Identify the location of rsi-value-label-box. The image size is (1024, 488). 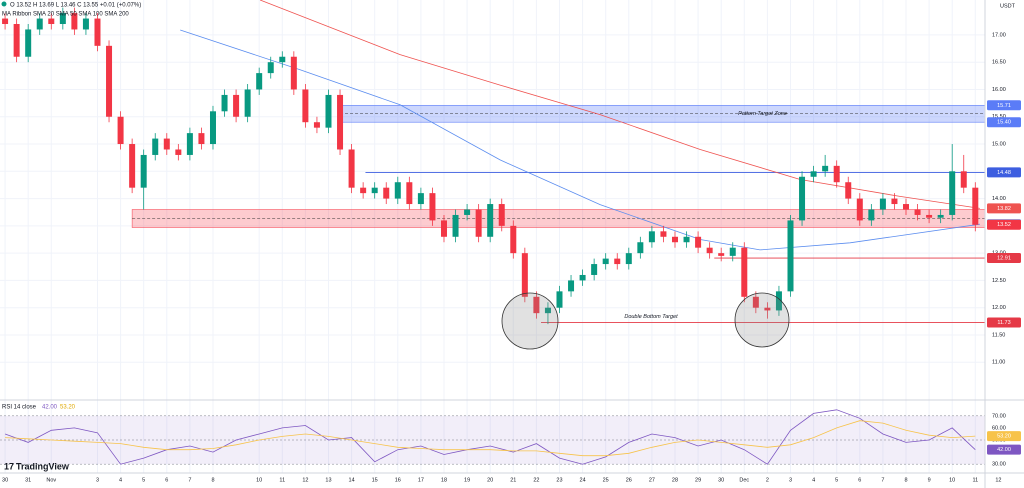
(1004, 449).